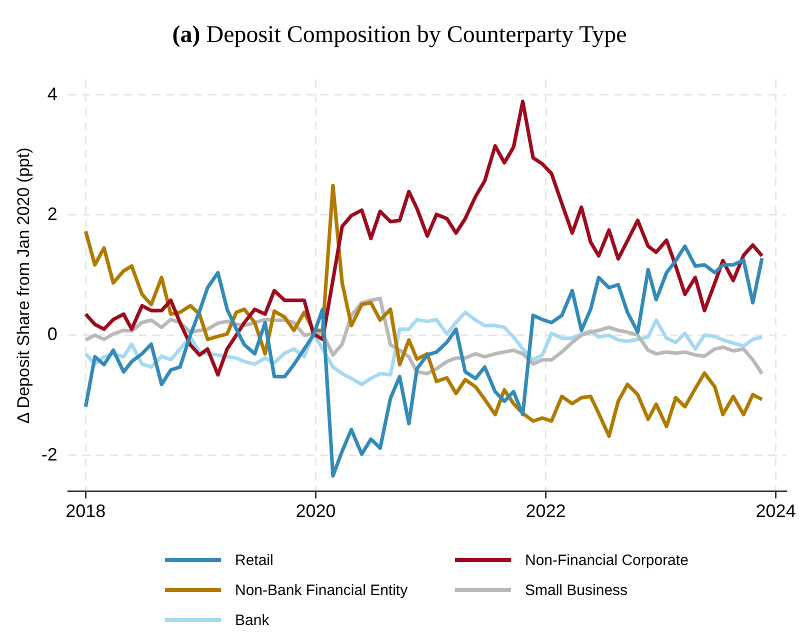  Describe the element at coordinates (606, 560) in the screenshot. I see `legend-label: Non-Financial Corporate` at that location.